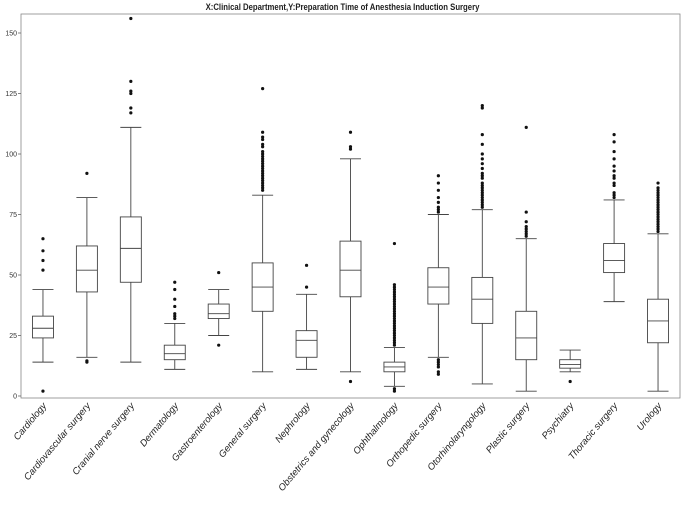 Image resolution: width=685 pixels, height=513 pixels. Describe the element at coordinates (262, 230) in the screenshot. I see `box-general-surgery` at that location.